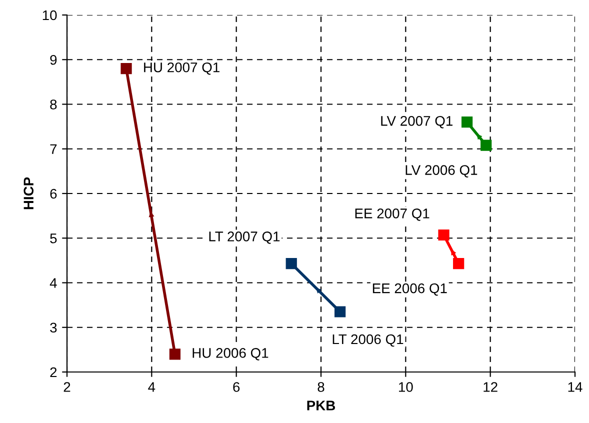 The height and width of the screenshot is (423, 589). Describe the element at coordinates (416, 122) in the screenshot. I see `annotation: LV 2007 Q1` at that location.